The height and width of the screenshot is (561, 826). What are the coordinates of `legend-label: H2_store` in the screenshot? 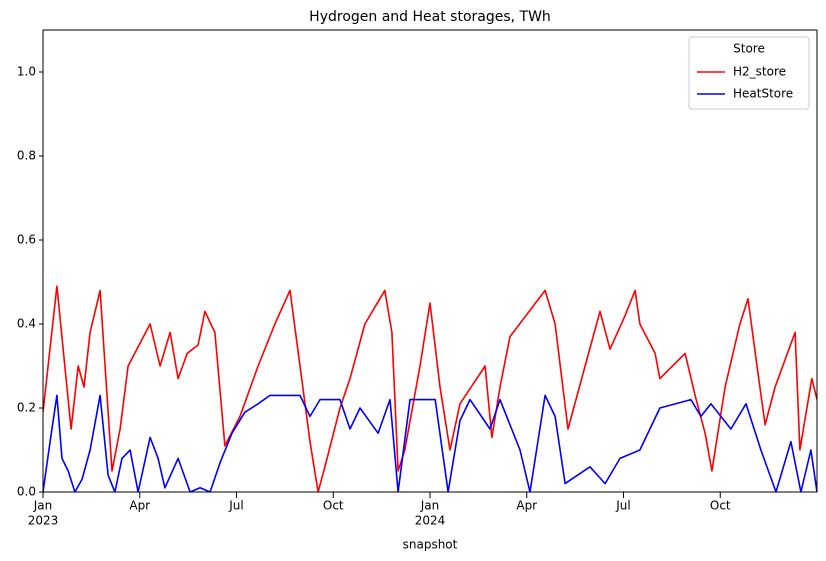 It's located at (759, 72).